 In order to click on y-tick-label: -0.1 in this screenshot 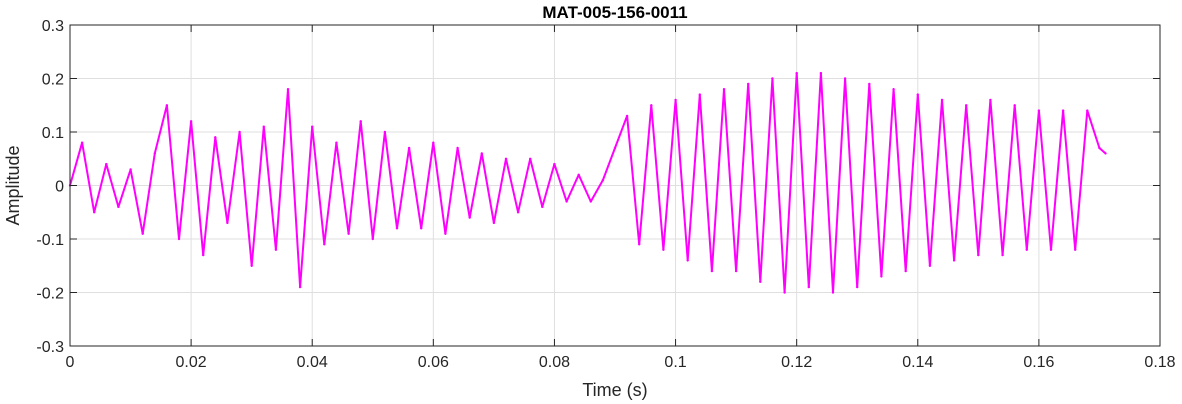, I will do `click(50, 240)`.